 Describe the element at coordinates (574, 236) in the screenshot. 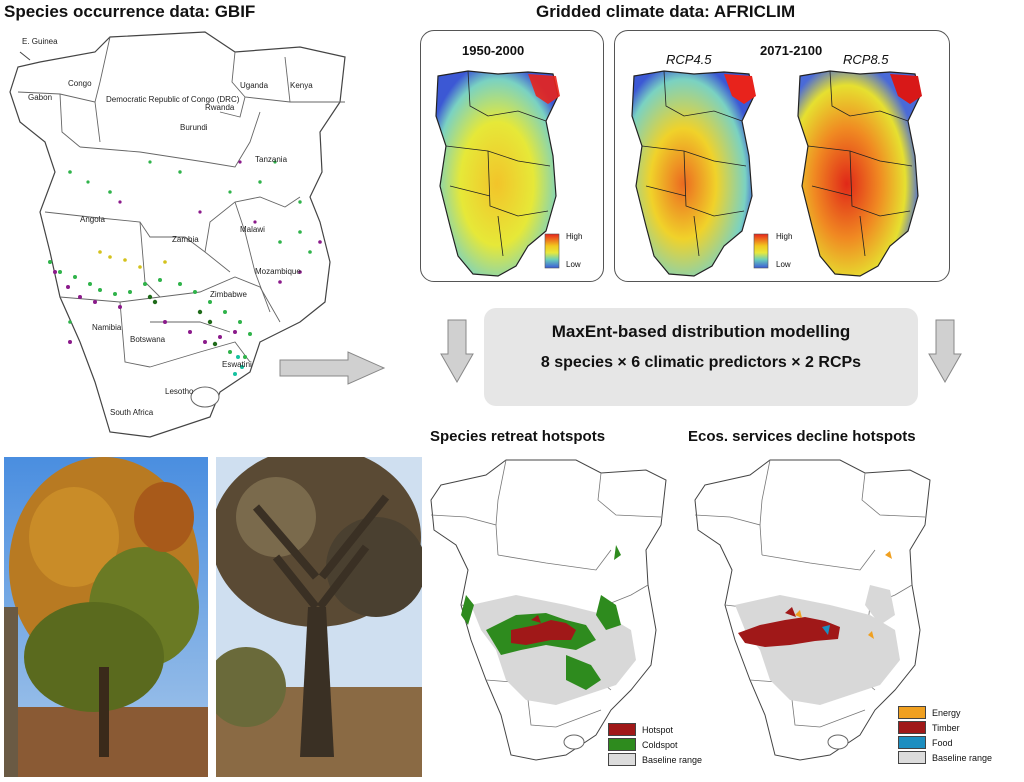

I see `baseline-legend-high: High` at that location.